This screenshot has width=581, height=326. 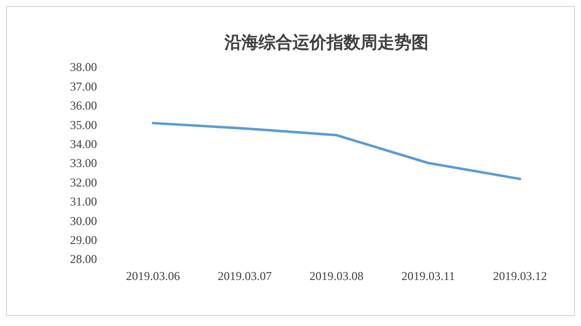 What do you see at coordinates (83, 182) in the screenshot?
I see `y-tick-label: 32.00` at bounding box center [83, 182].